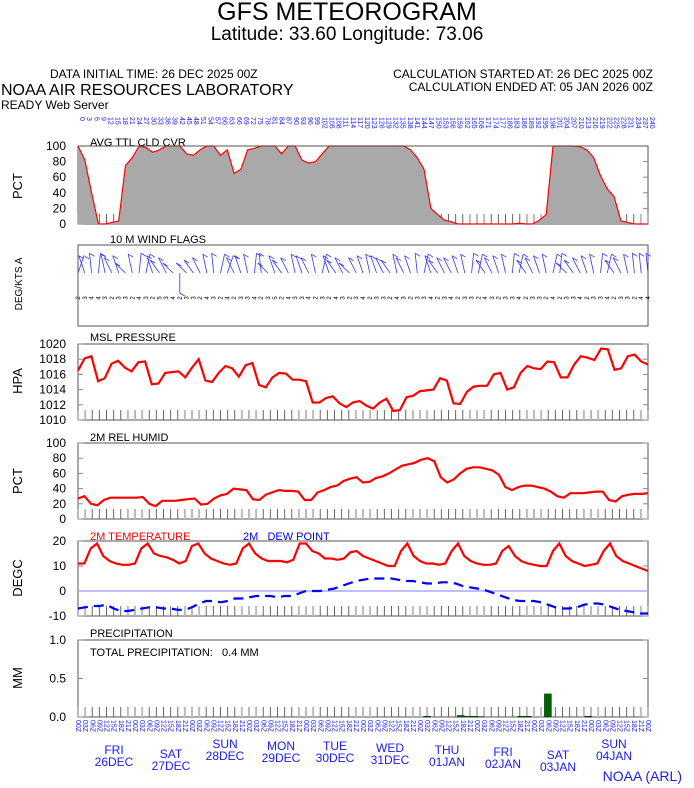 The height and width of the screenshot is (788, 694). What do you see at coordinates (547, 726) in the screenshot?
I see `utc-label: 06Z` at bounding box center [547, 726].